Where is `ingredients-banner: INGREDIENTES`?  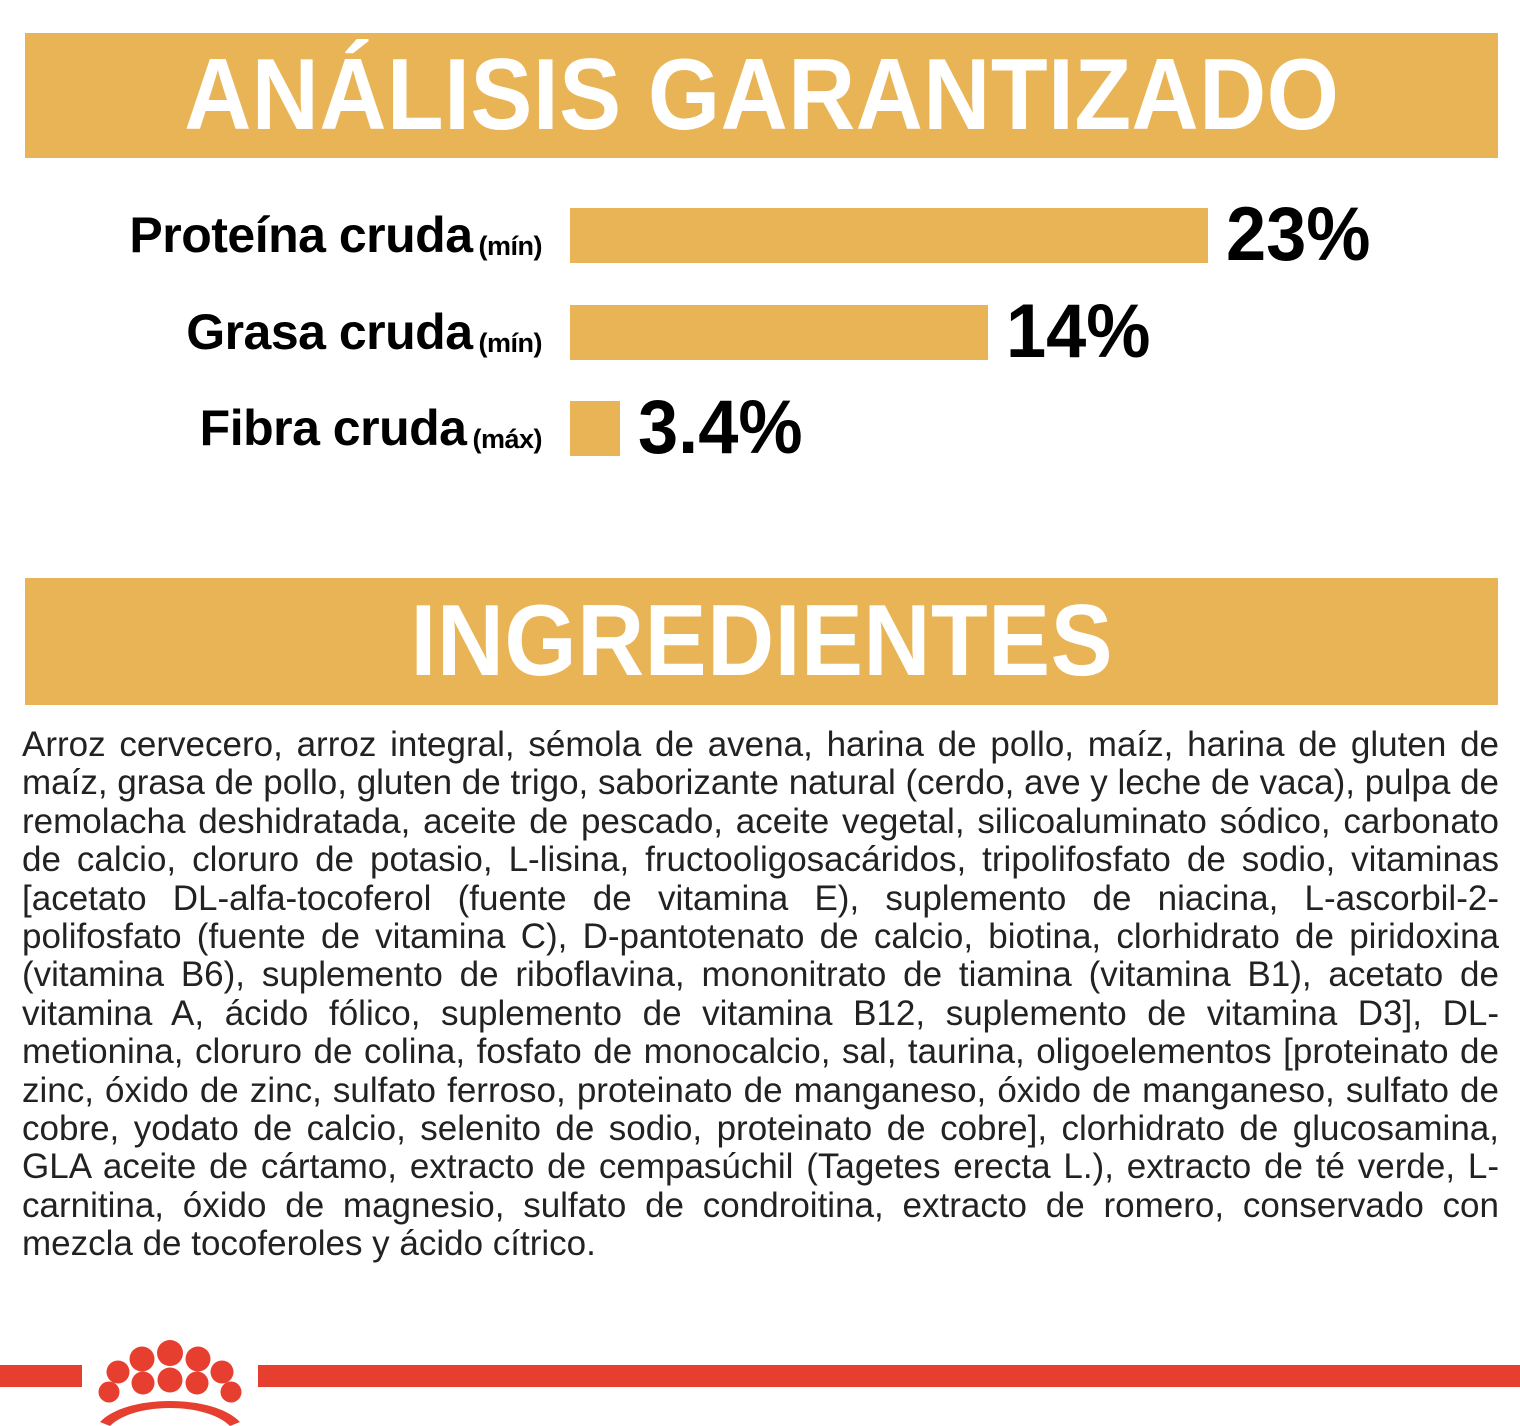 ingredients-banner: INGREDIENTES is located at coordinates (761, 641).